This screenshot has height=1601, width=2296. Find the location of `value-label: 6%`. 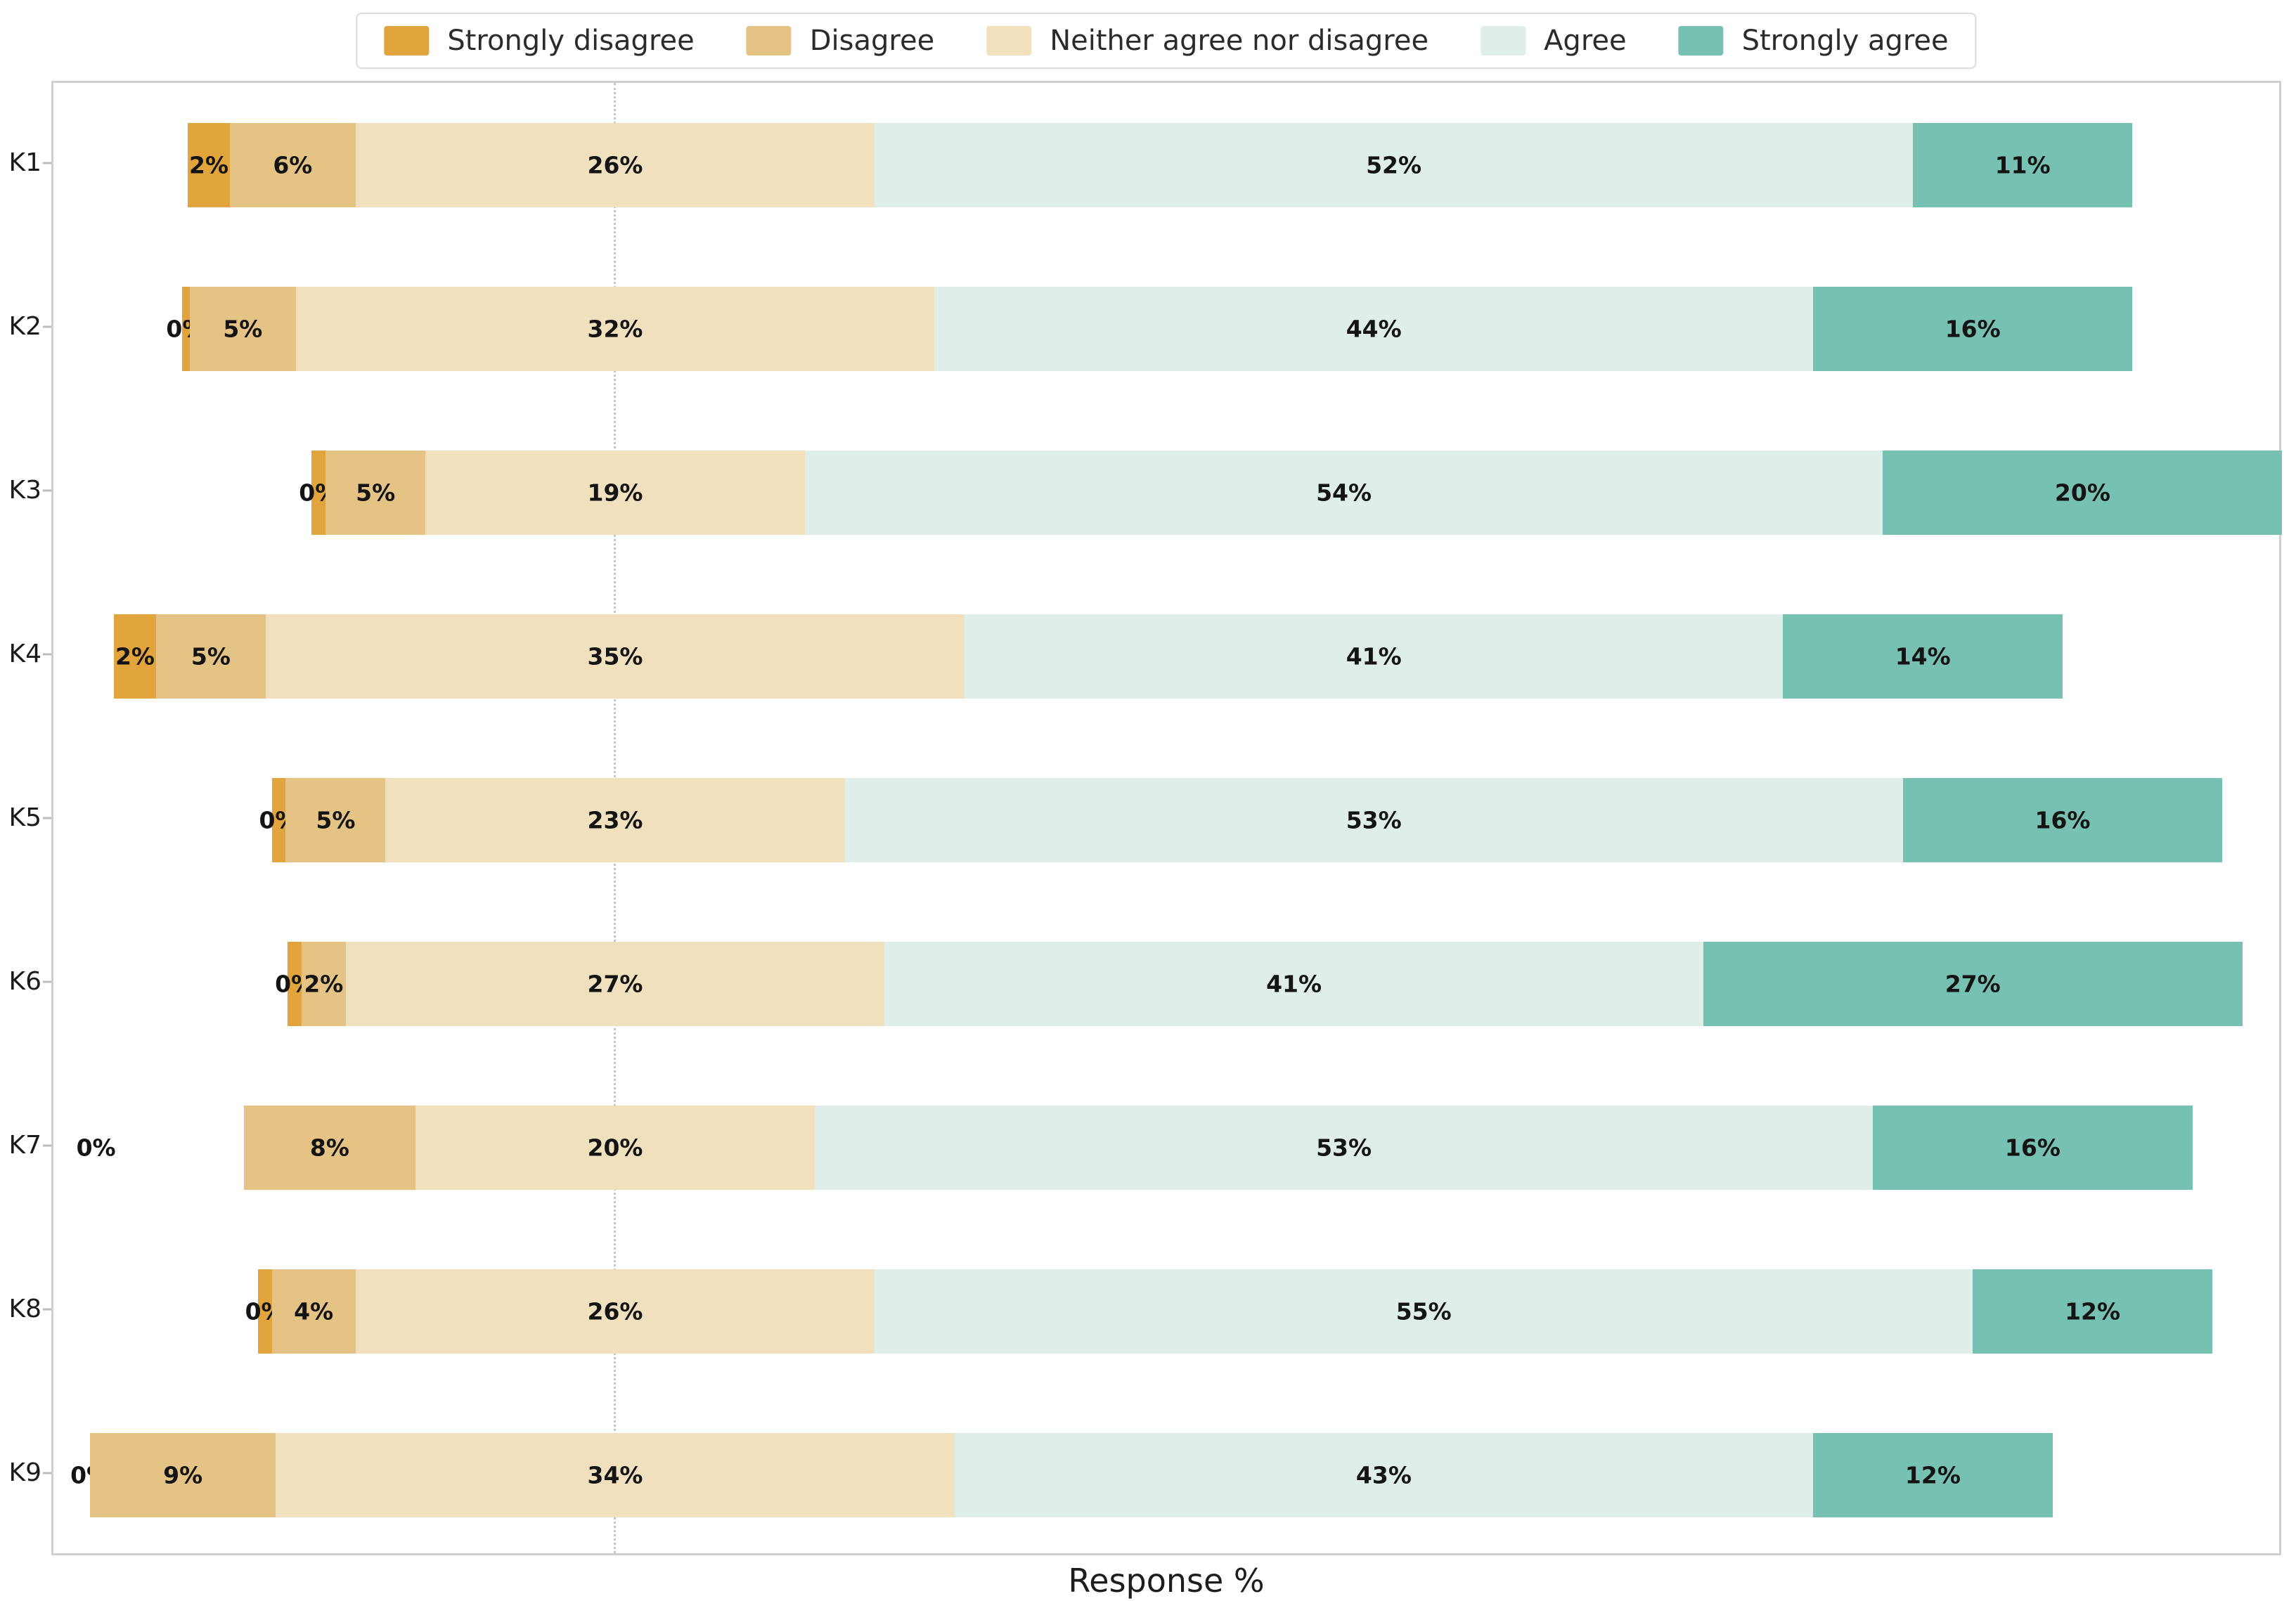

value-label: 6% is located at coordinates (293, 165).